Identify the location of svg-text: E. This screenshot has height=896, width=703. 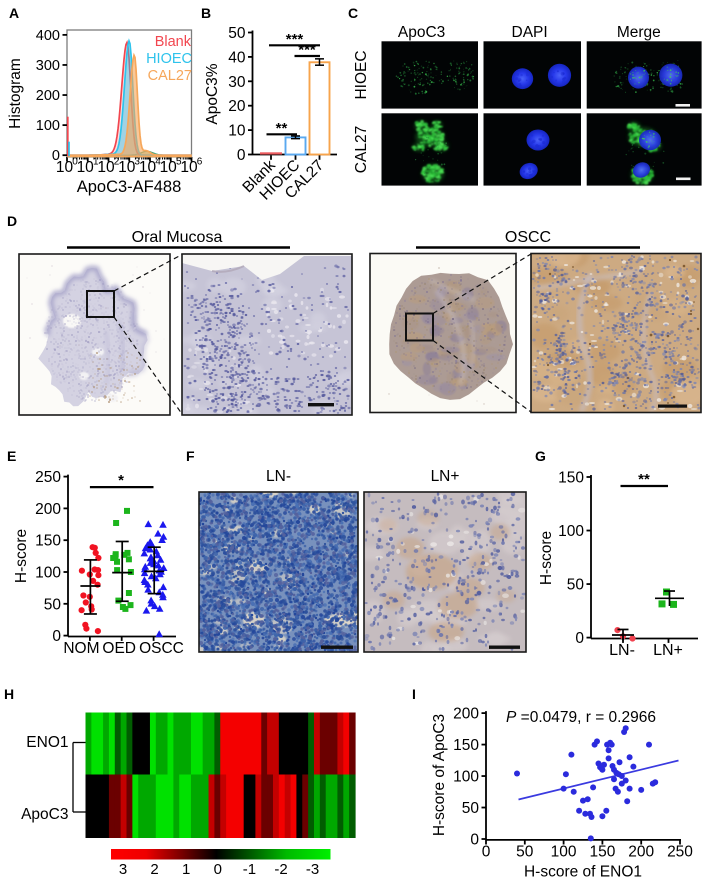
(11, 456).